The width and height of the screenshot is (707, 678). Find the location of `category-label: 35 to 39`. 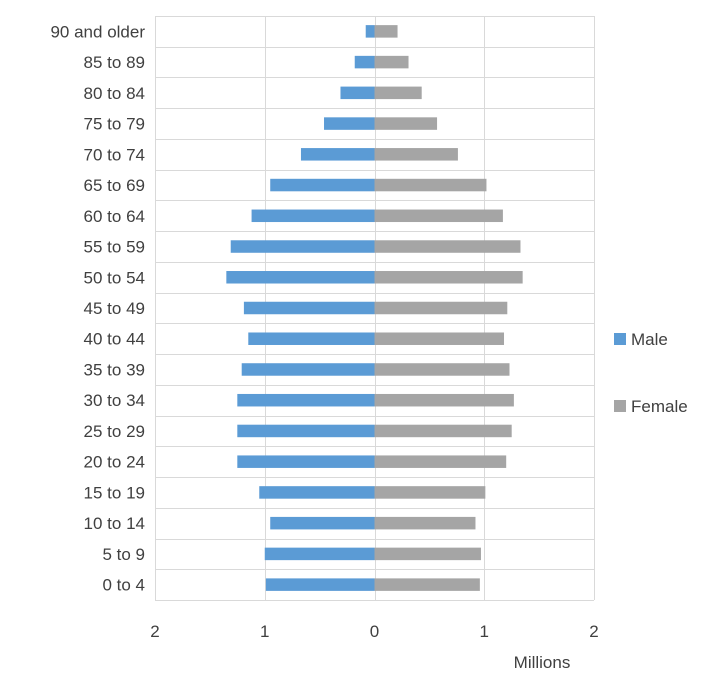

category-label: 35 to 39 is located at coordinates (114, 369).